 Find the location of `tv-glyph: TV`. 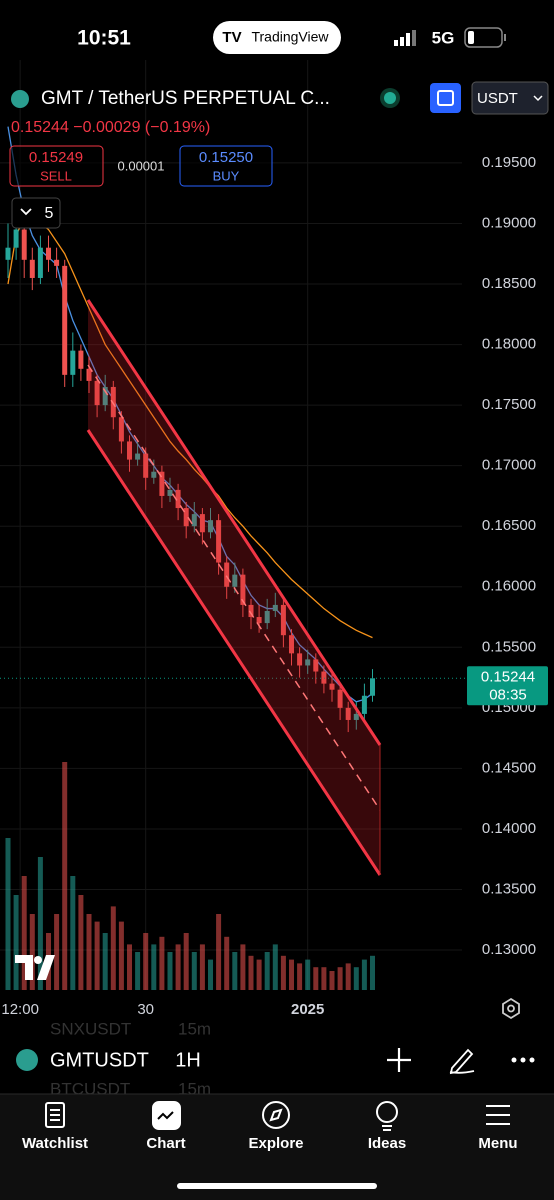

tv-glyph: TV is located at coordinates (231, 37).